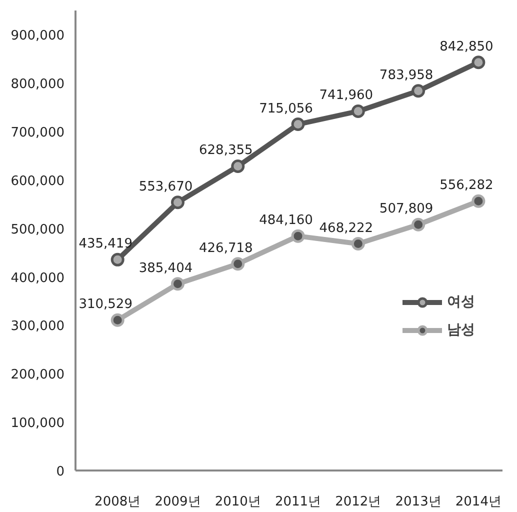 This screenshot has height=512, width=517. I want to click on x-tick-label: 2008년, so click(117, 502).